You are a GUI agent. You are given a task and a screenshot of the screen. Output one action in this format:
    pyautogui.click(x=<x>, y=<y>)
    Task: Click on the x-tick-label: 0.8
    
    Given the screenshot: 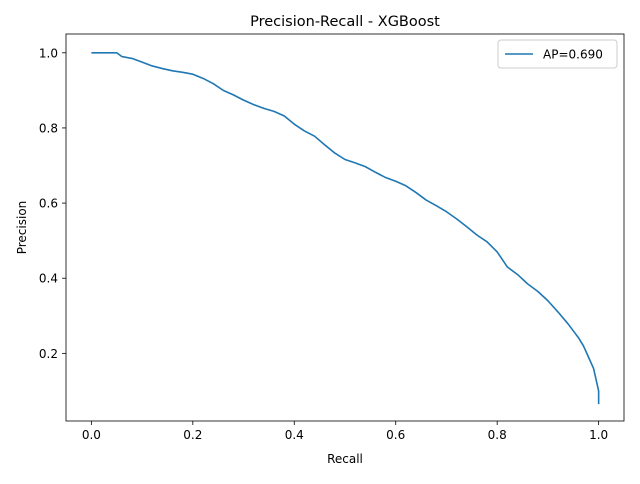 What is the action you would take?
    pyautogui.click(x=497, y=435)
    